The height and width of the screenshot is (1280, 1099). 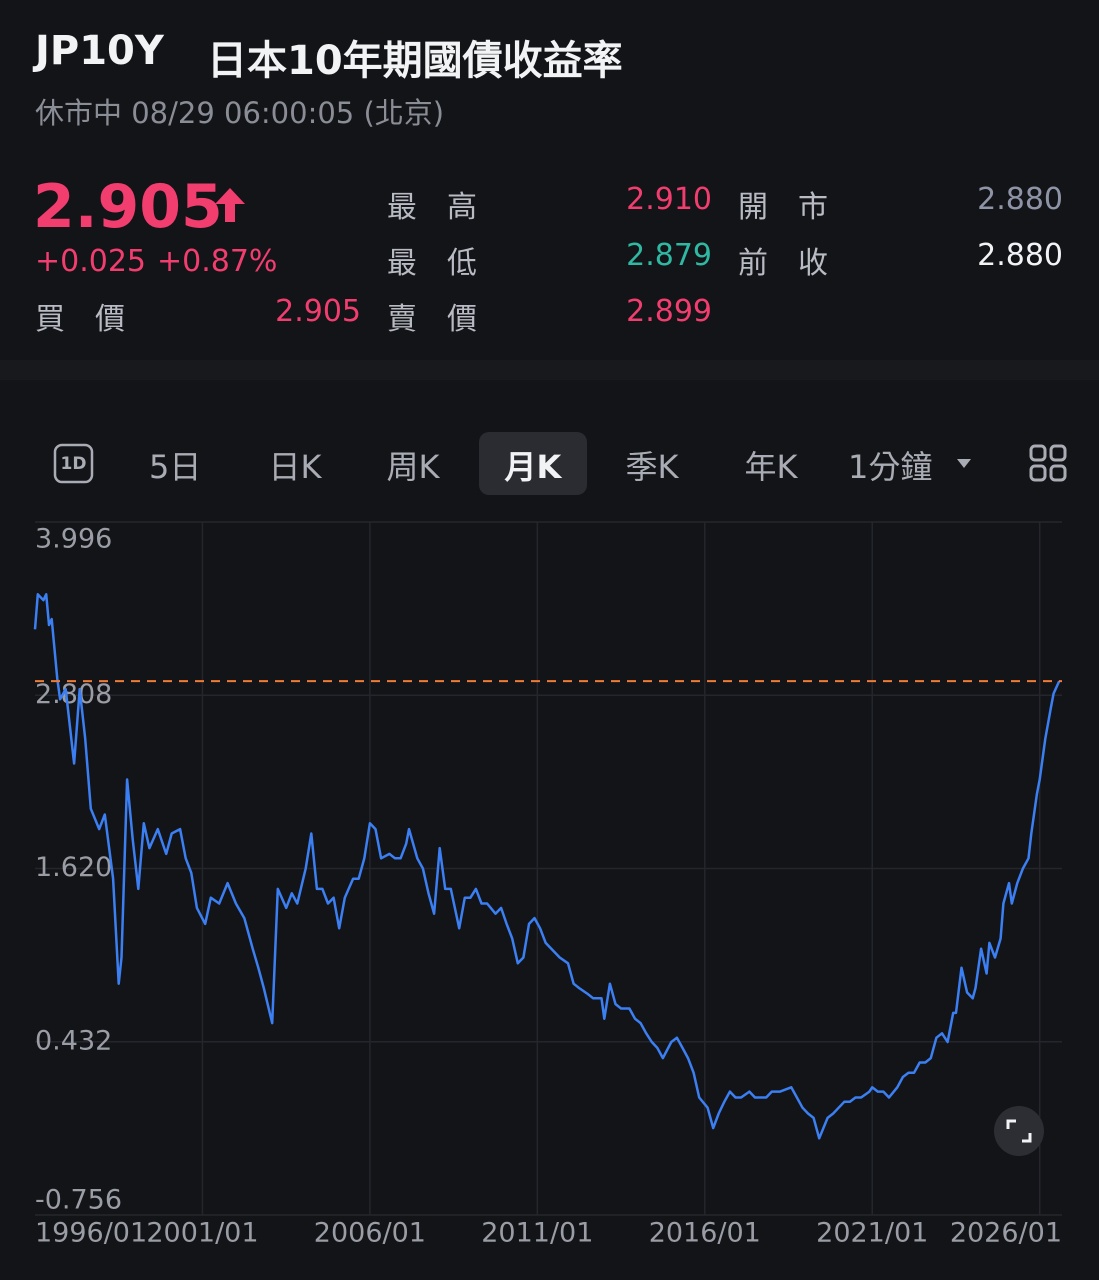 I want to click on 1d-icon-label: 1D, so click(x=74, y=464).